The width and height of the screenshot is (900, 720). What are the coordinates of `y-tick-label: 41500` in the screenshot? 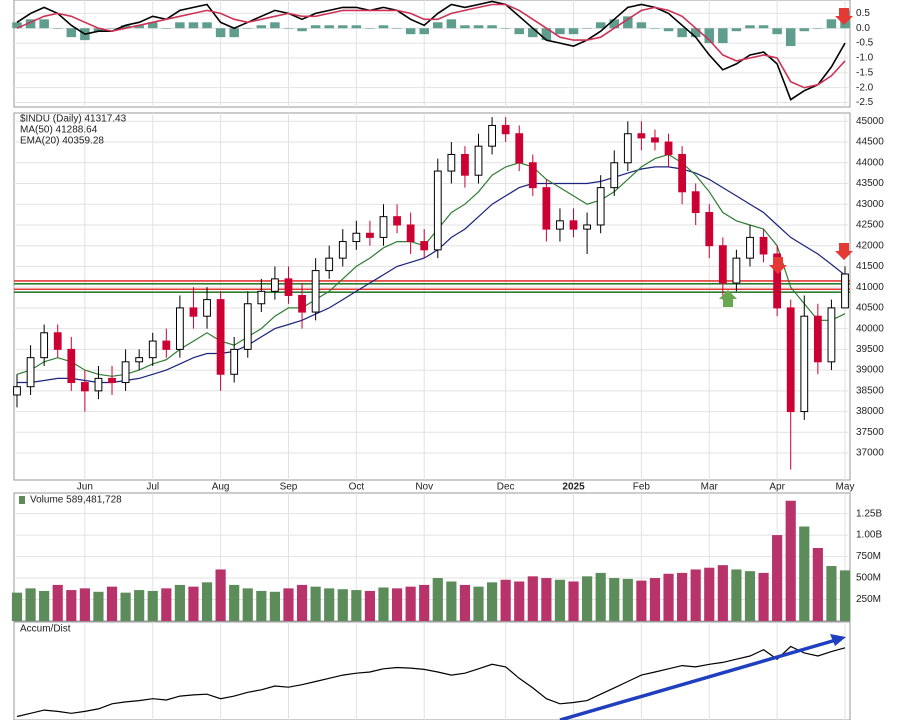 It's located at (870, 266).